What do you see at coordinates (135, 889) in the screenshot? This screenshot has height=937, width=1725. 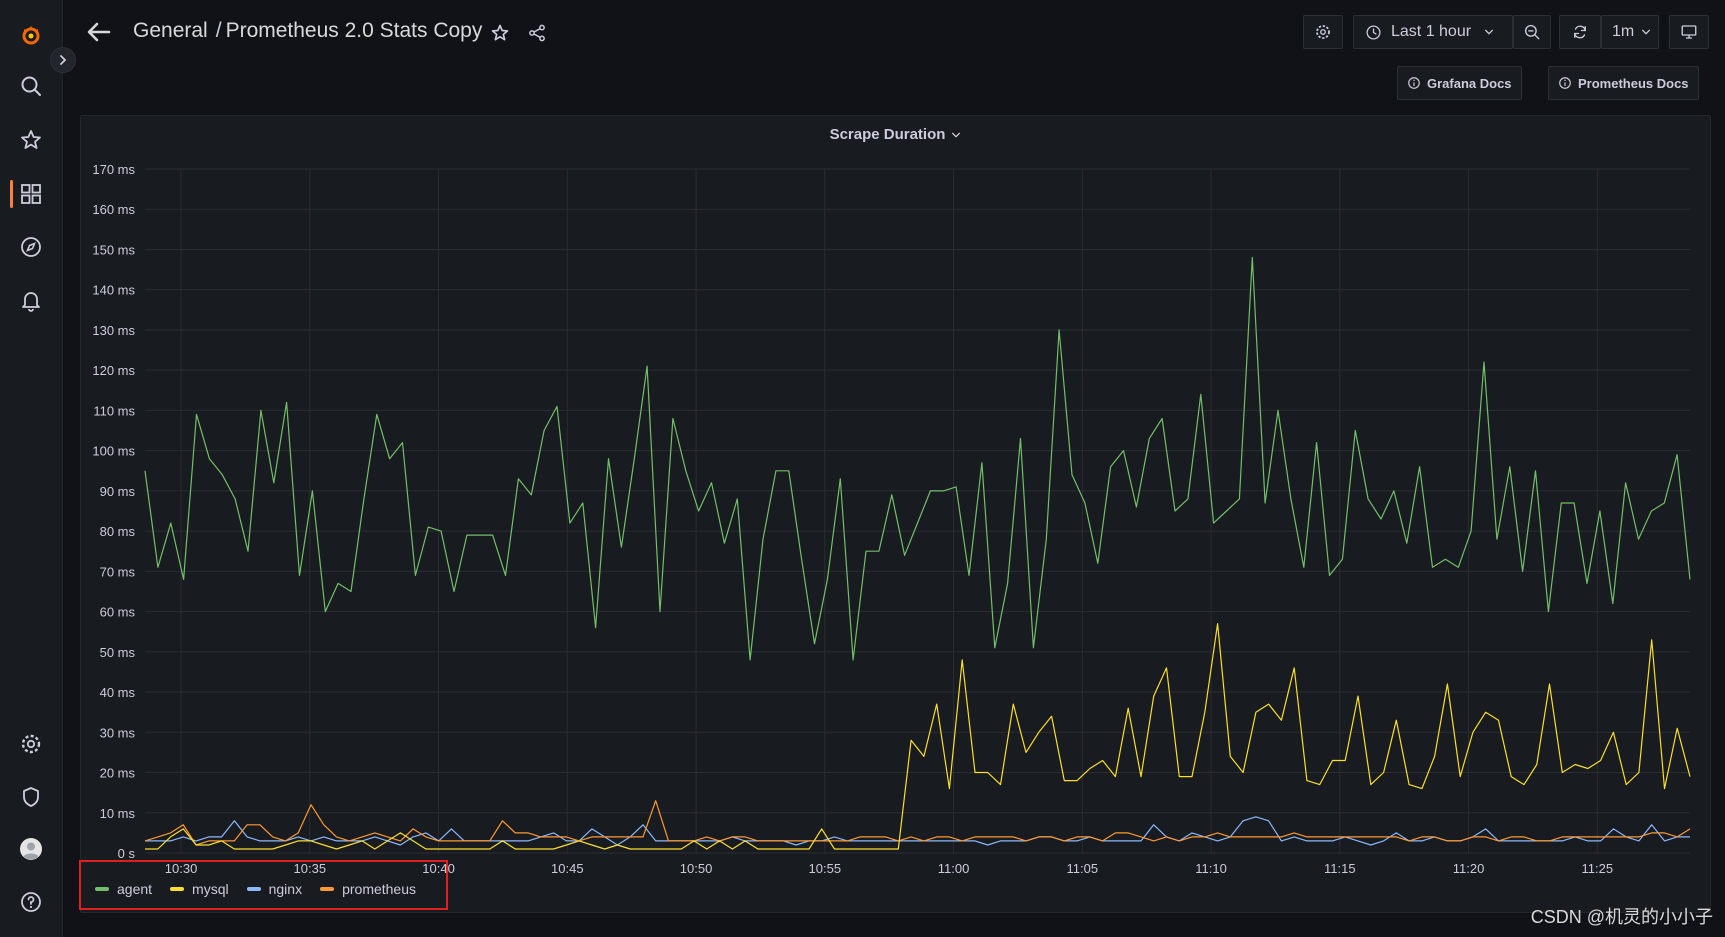 I see `legend-label: agent` at bounding box center [135, 889].